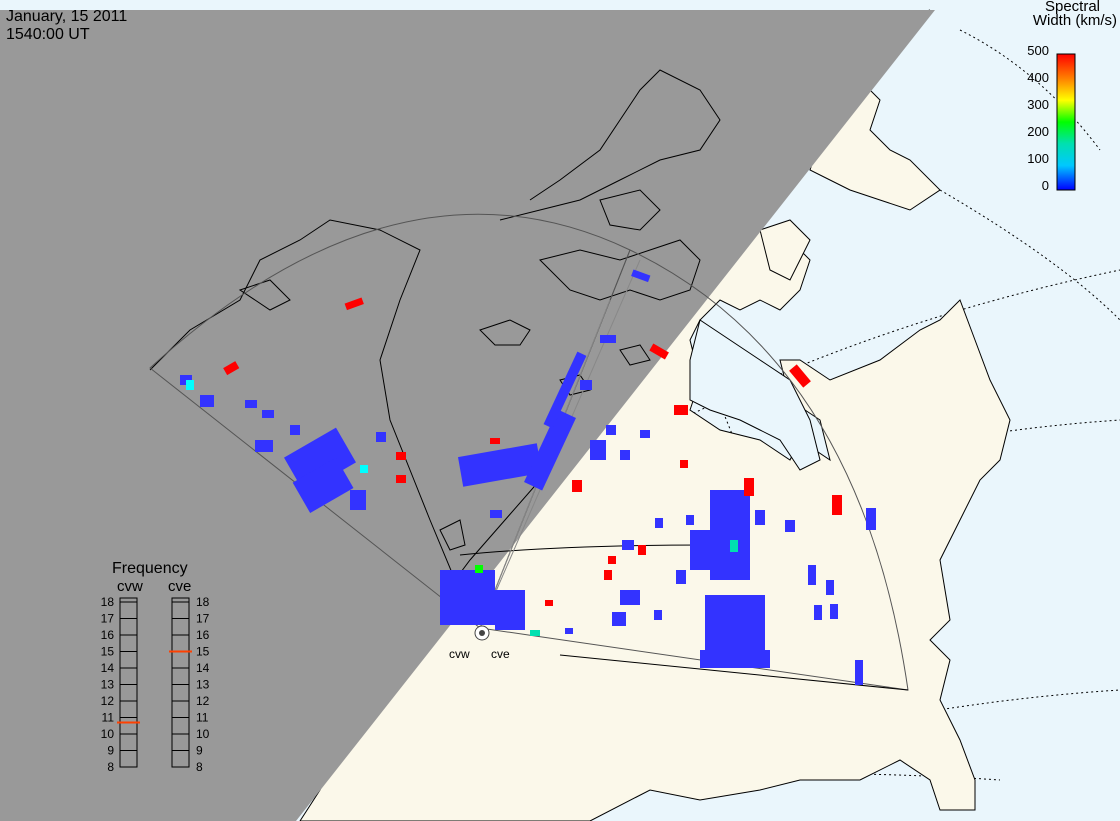 Image resolution: width=1120 pixels, height=821 pixels. What do you see at coordinates (48, 34) in the screenshot?
I see `time-label: 1540:00 UT` at bounding box center [48, 34].